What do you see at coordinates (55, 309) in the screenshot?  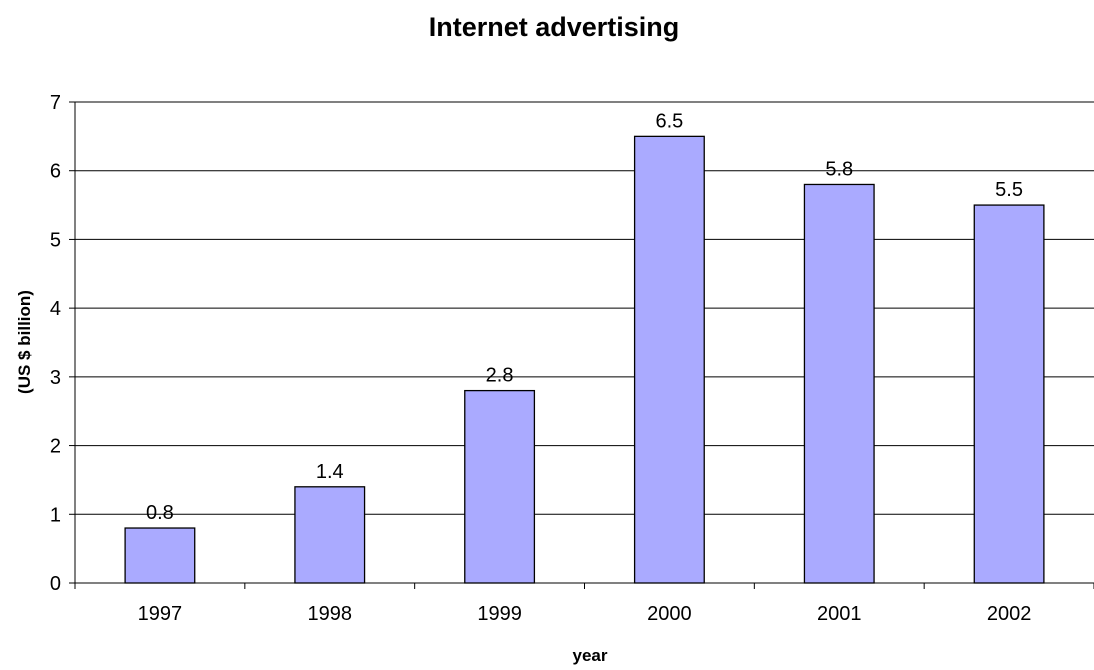 I see `y-tick-label: 4` at bounding box center [55, 309].